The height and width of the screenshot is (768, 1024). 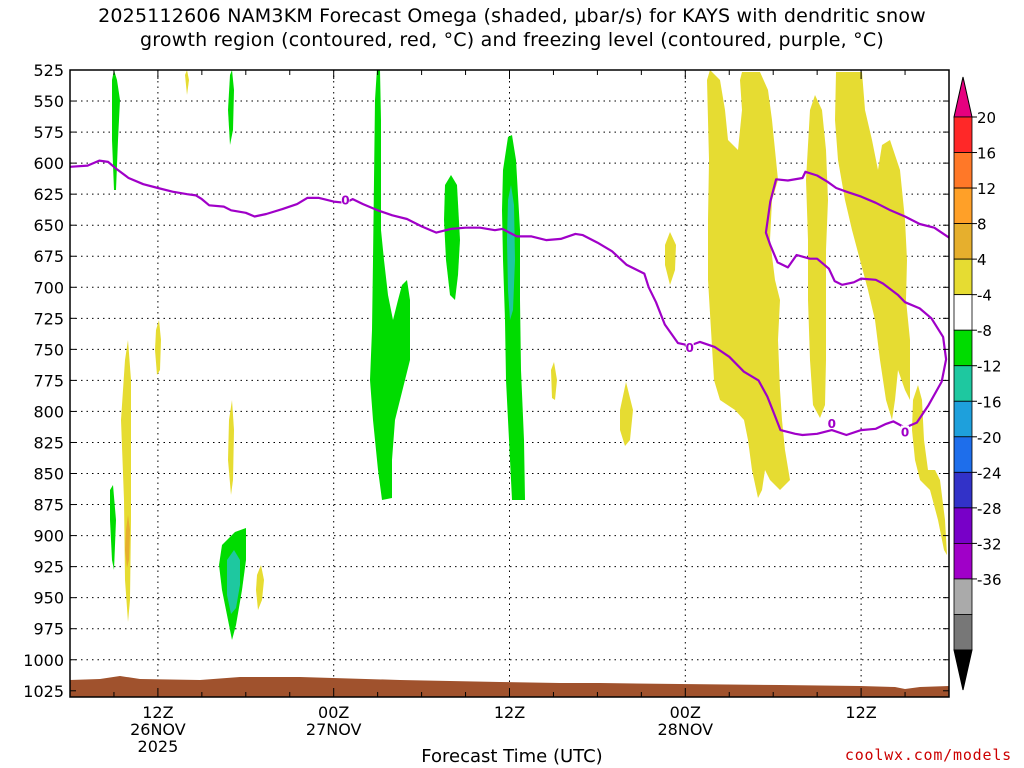 I want to click on y-tick-label: 675, so click(x=48, y=256).